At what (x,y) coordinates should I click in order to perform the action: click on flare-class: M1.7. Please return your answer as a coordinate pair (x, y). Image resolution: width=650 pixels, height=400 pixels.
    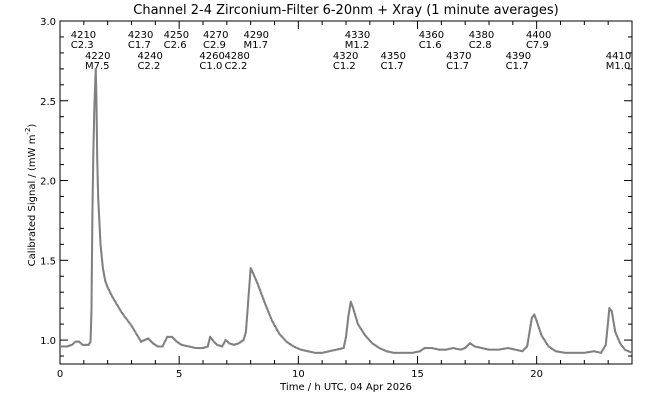
    Looking at the image, I should click on (256, 45).